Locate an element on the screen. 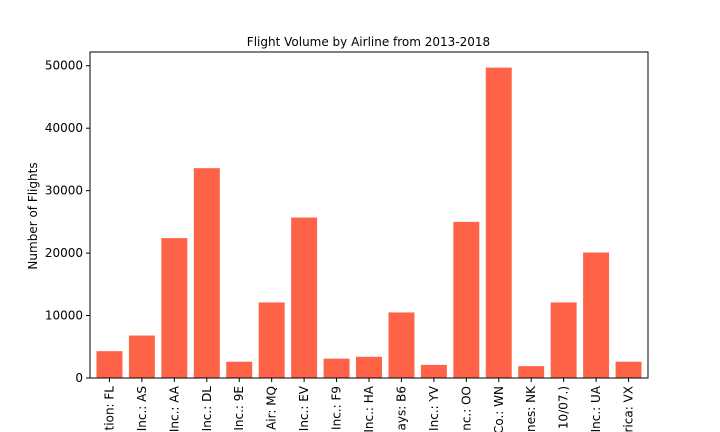  y-tick-label: 50000 is located at coordinates (64, 66).